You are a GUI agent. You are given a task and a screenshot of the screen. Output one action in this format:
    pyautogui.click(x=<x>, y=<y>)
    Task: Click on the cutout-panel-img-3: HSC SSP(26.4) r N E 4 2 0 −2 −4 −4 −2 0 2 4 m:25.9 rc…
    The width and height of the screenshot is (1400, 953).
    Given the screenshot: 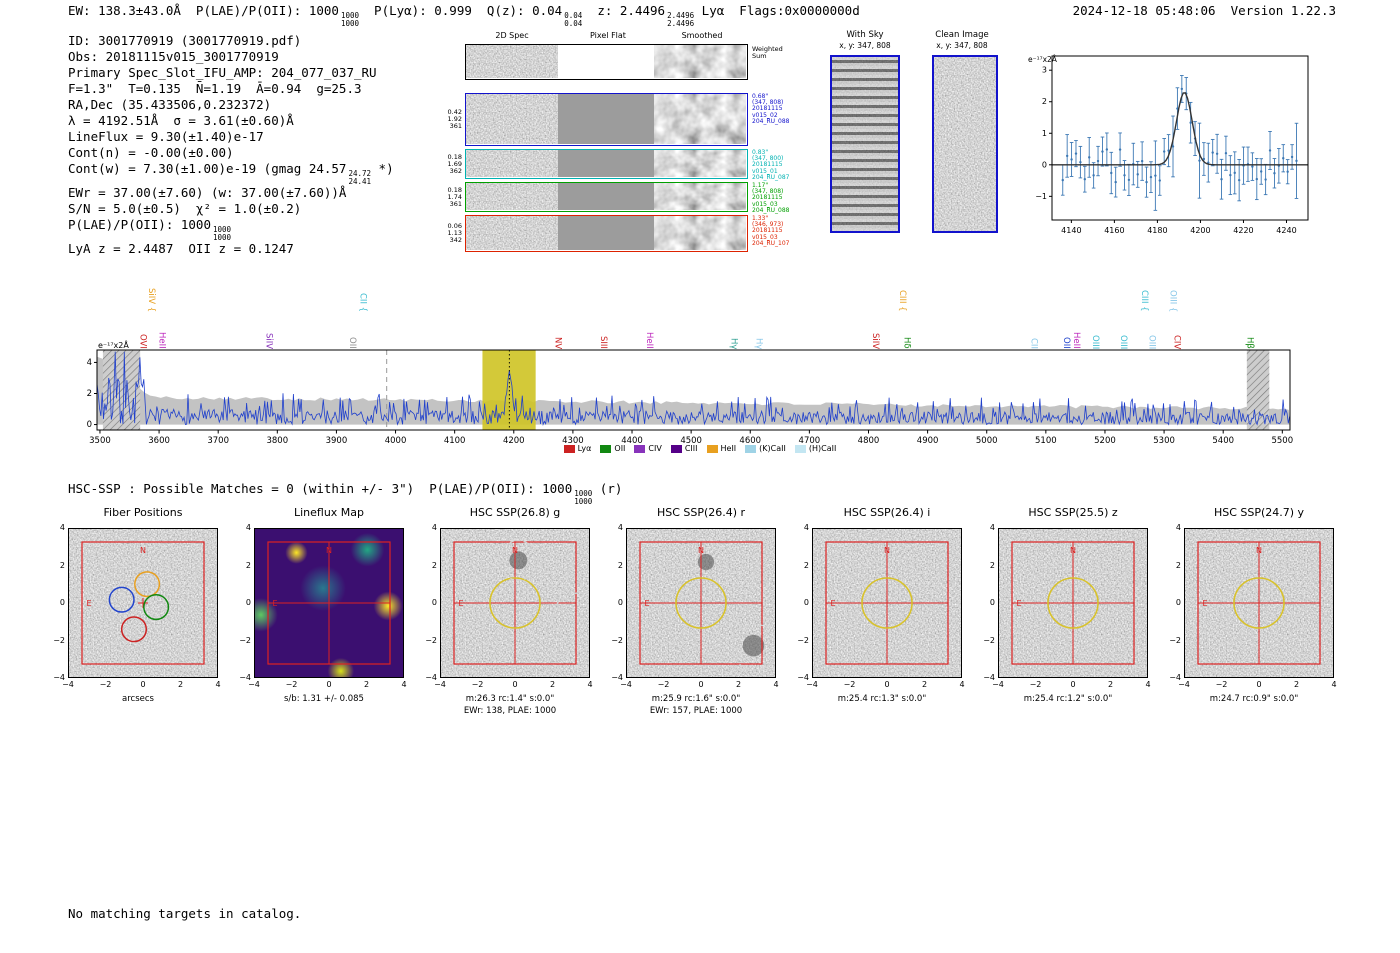 What is the action you would take?
    pyautogui.click(x=696, y=613)
    